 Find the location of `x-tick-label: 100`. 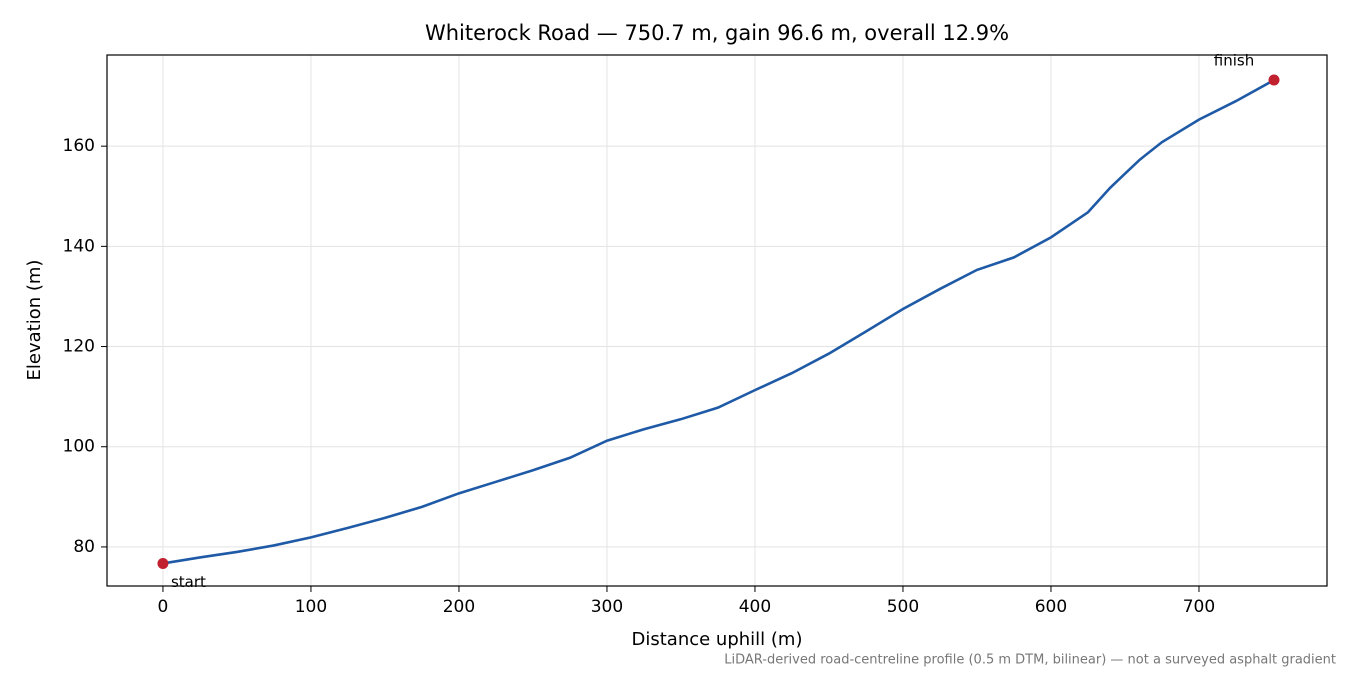

x-tick-label: 100 is located at coordinates (311, 607).